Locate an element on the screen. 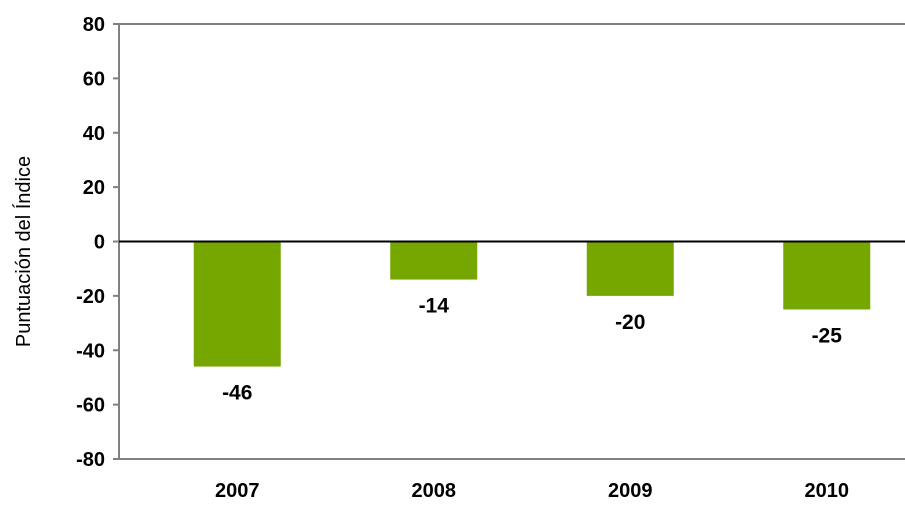  data-label-2010: -25 is located at coordinates (827, 335).